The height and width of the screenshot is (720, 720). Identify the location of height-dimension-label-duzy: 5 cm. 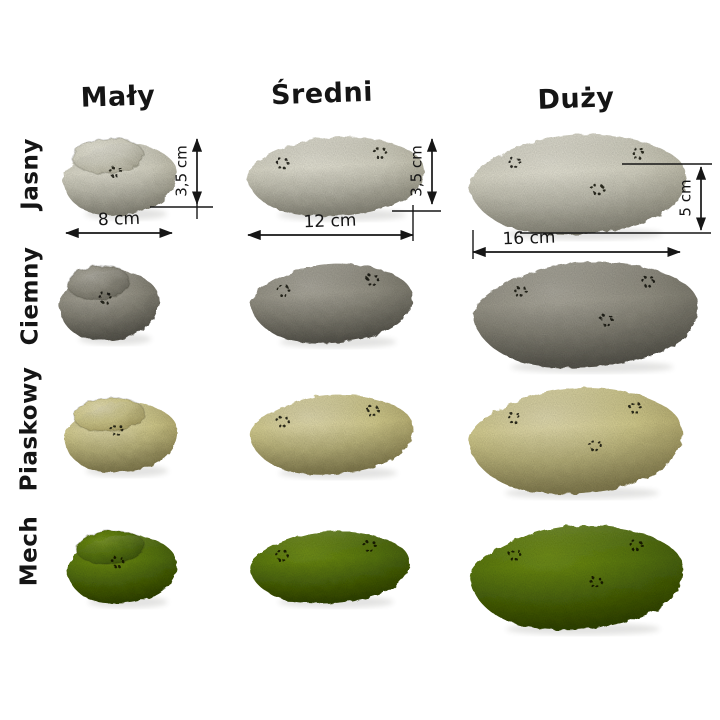
(685, 198).